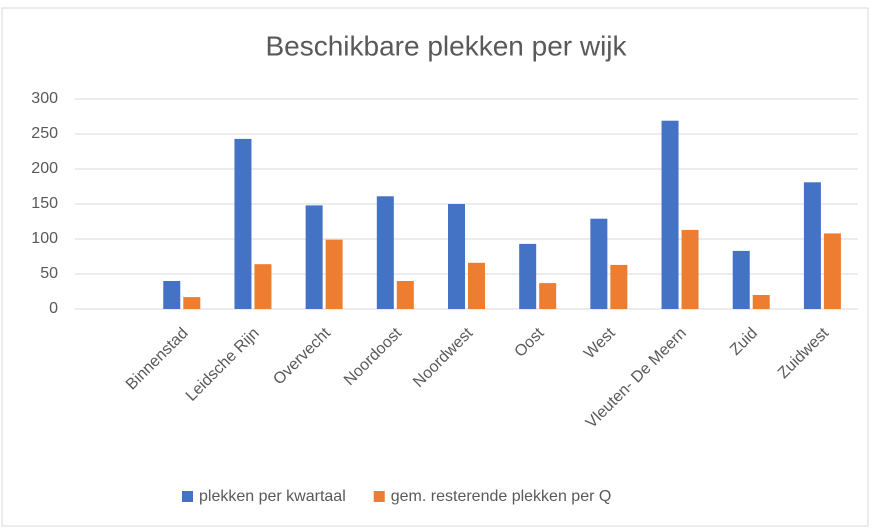 Image resolution: width=872 pixels, height=530 pixels. I want to click on legend-label: plekken per kwartaal, so click(272, 496).